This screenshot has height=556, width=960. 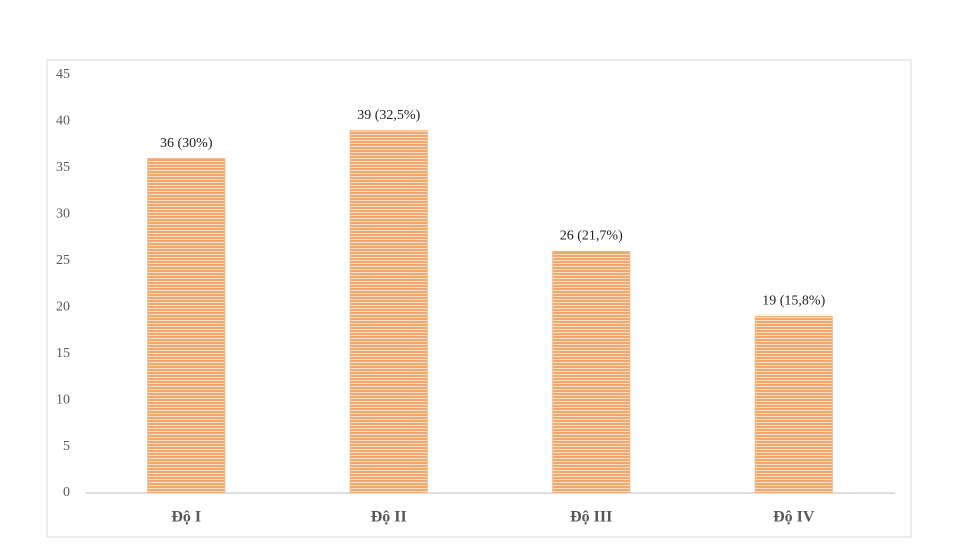 What do you see at coordinates (63, 260) in the screenshot?
I see `y-tick-label: 25` at bounding box center [63, 260].